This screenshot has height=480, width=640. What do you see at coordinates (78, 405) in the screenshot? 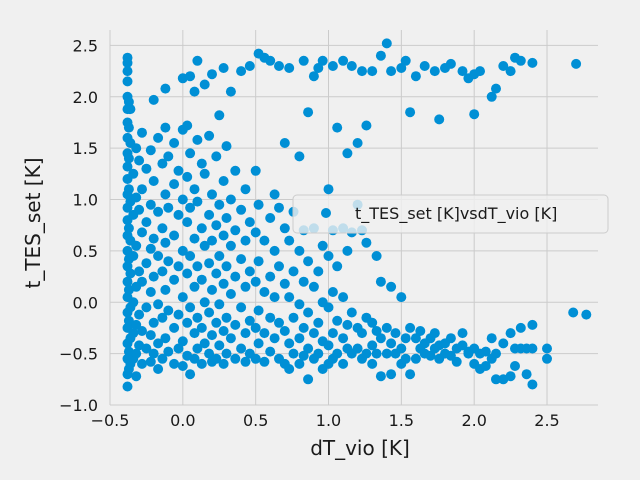
I see `y-tick-label: −1.0` at bounding box center [78, 405].